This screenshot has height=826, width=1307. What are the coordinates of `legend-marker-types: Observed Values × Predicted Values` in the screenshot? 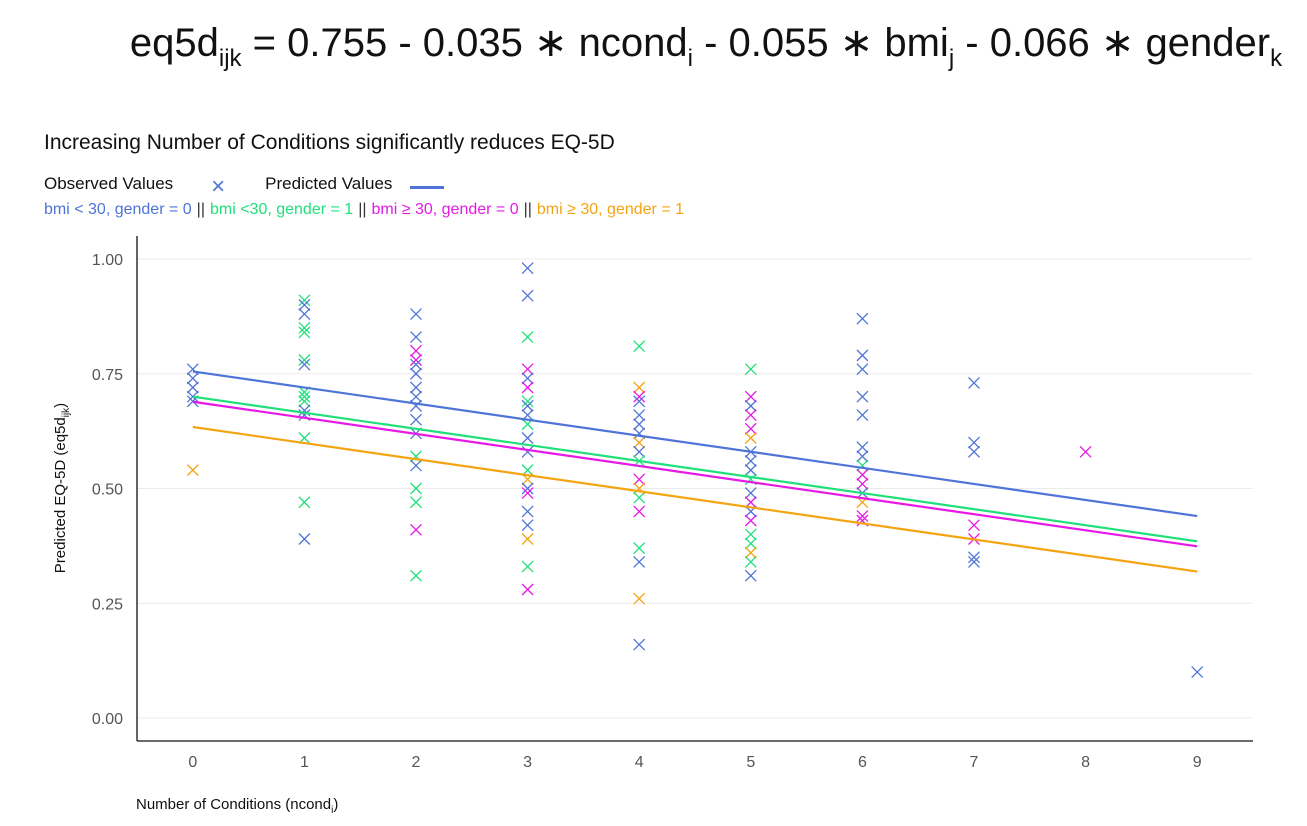 It's located at (244, 186).